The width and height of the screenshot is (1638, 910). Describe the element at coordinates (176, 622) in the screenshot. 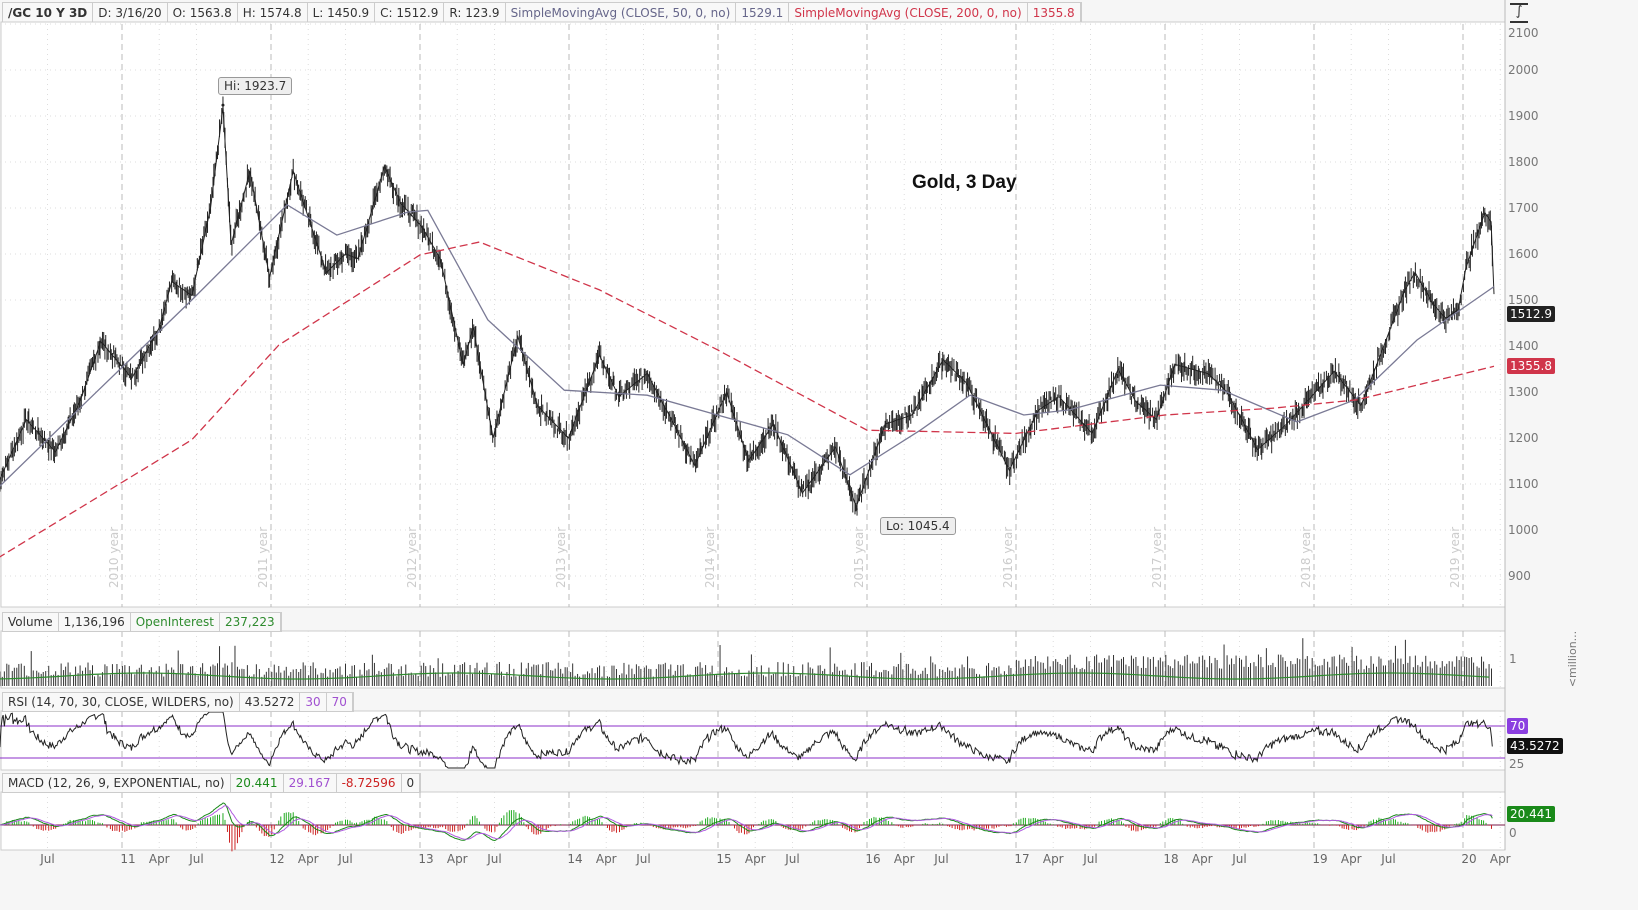

I see `open-interest-label: OpenInterest` at that location.